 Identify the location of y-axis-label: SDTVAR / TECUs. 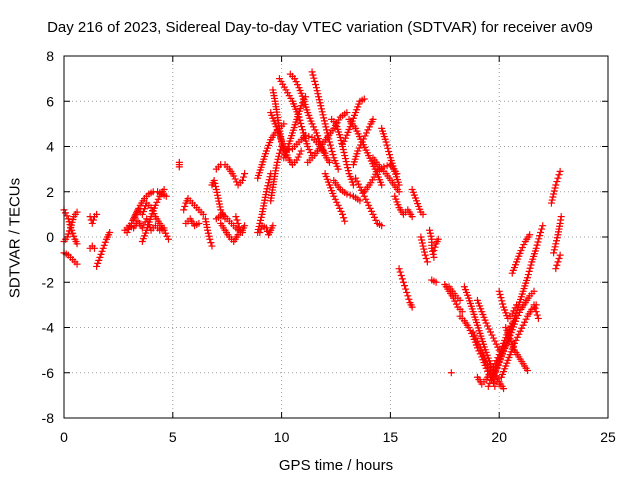
(15, 238).